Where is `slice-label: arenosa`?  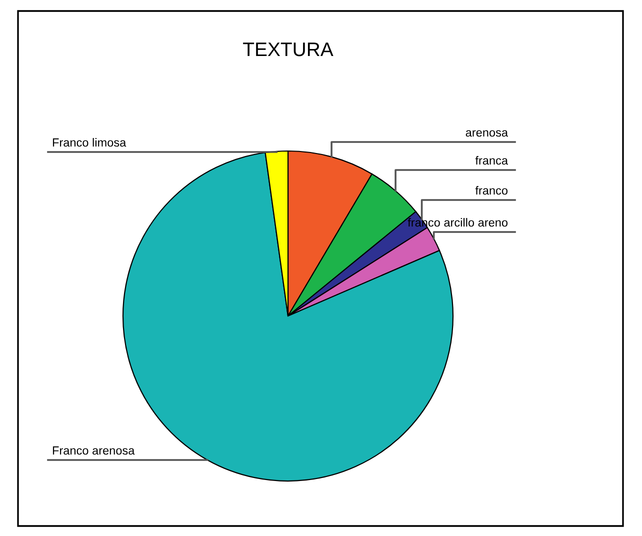
slice-label: arenosa is located at coordinates (487, 133).